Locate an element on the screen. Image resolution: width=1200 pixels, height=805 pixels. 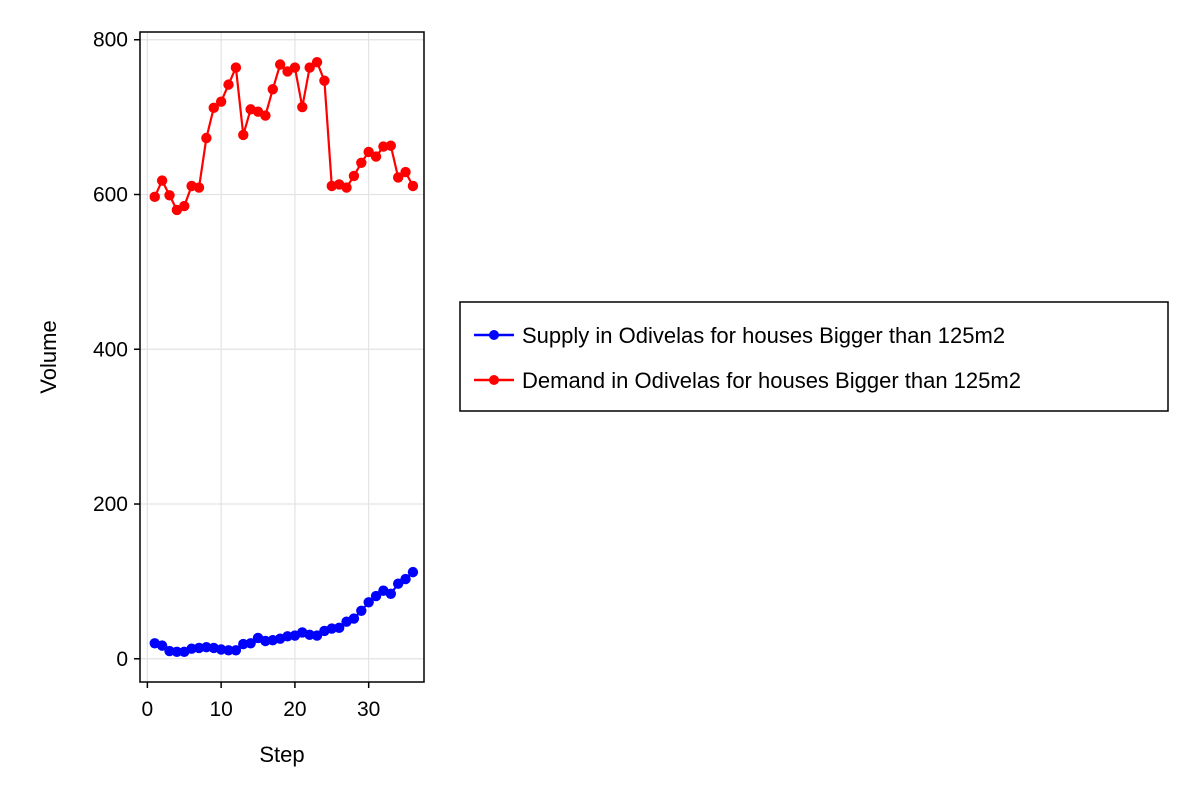
y-tick-label: 200 is located at coordinates (110, 504).